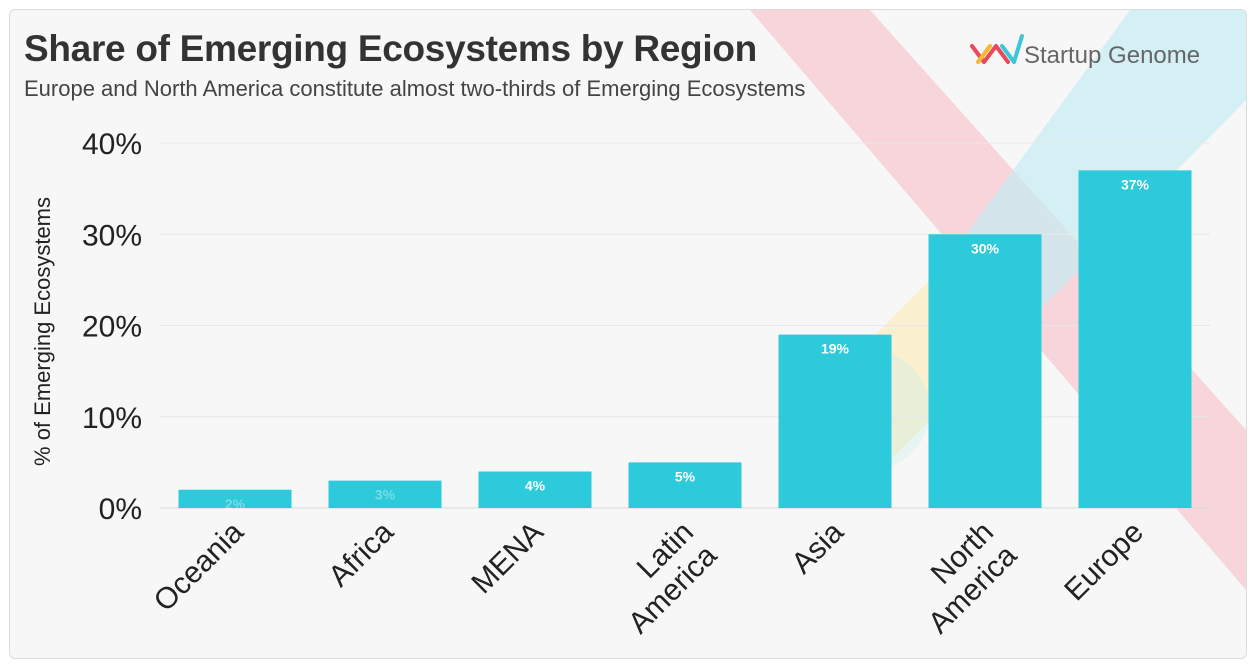 The width and height of the screenshot is (1254, 666). What do you see at coordinates (961, 577) in the screenshot?
I see `x-tick-label: NorthAmerica` at bounding box center [961, 577].